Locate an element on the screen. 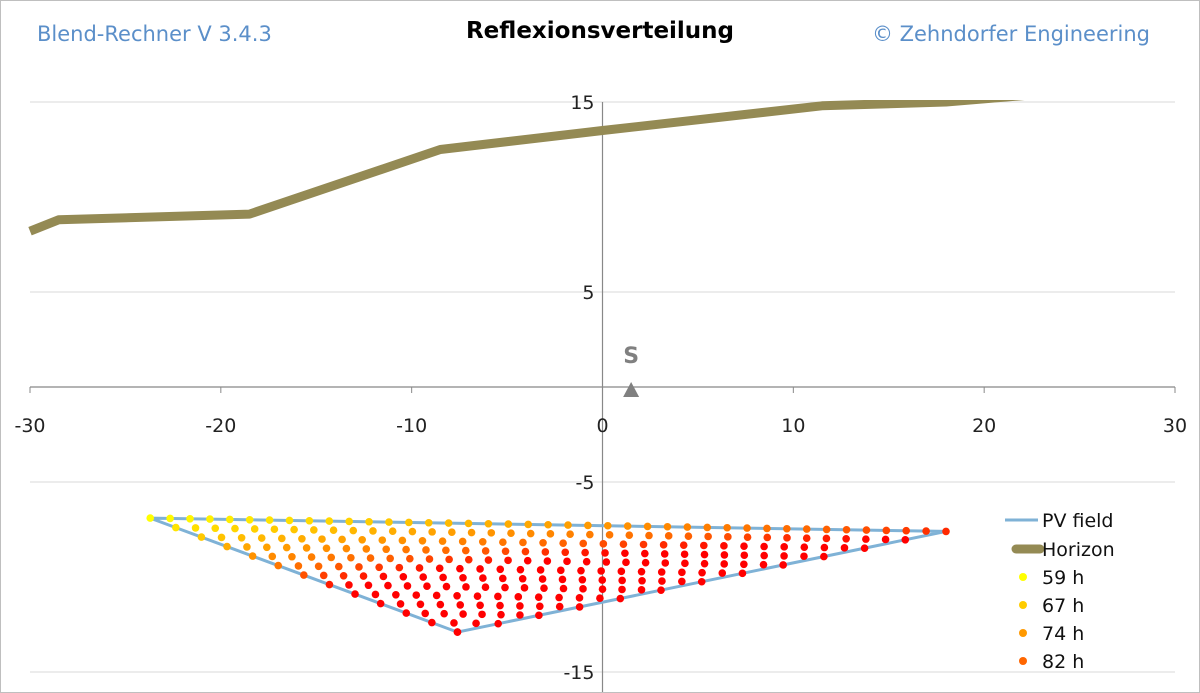 Image resolution: width=1200 pixels, height=693 pixels. x-tick-label: -30 is located at coordinates (29, 426).